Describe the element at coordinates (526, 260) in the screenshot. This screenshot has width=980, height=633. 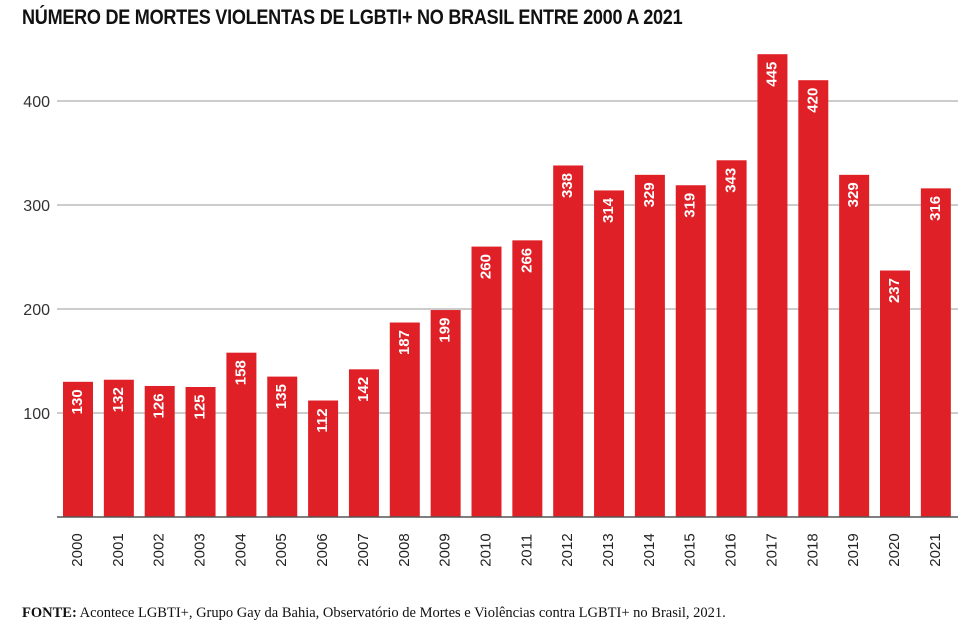
I see `data-label-2011: 266` at that location.